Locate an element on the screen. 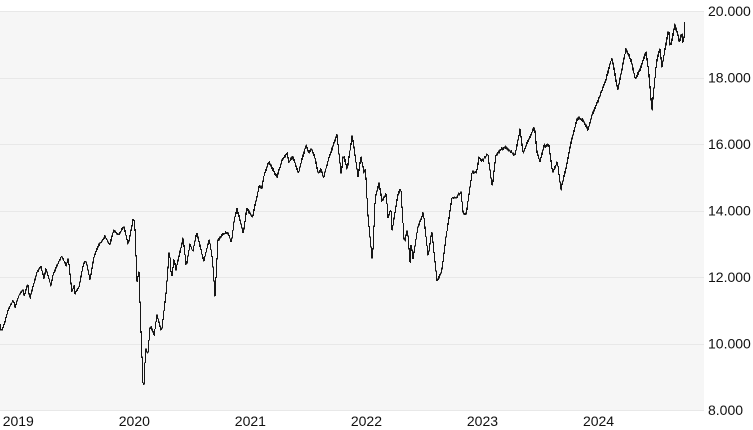 This screenshot has width=753, height=430. y-axis-label: 18.000 is located at coordinates (729, 78).